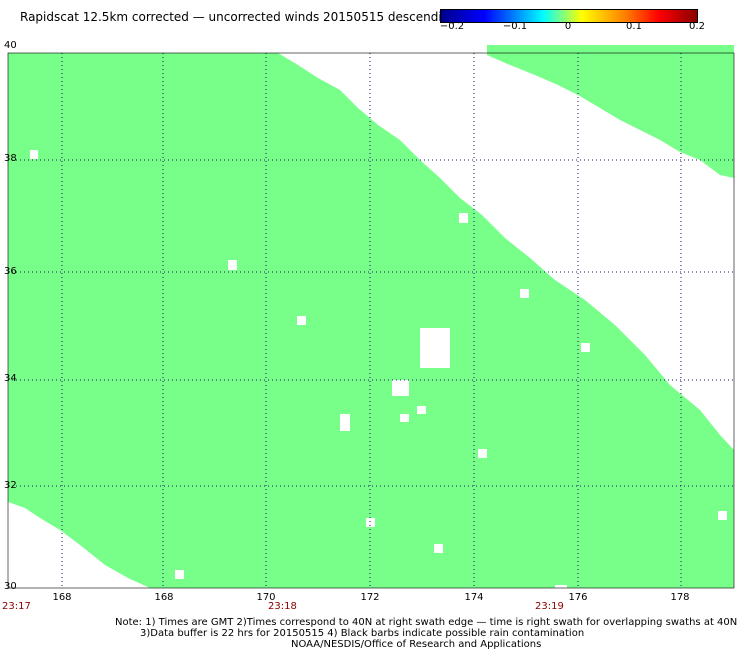 The height and width of the screenshot is (650, 740). I want to click on lon-label: 178, so click(680, 597).